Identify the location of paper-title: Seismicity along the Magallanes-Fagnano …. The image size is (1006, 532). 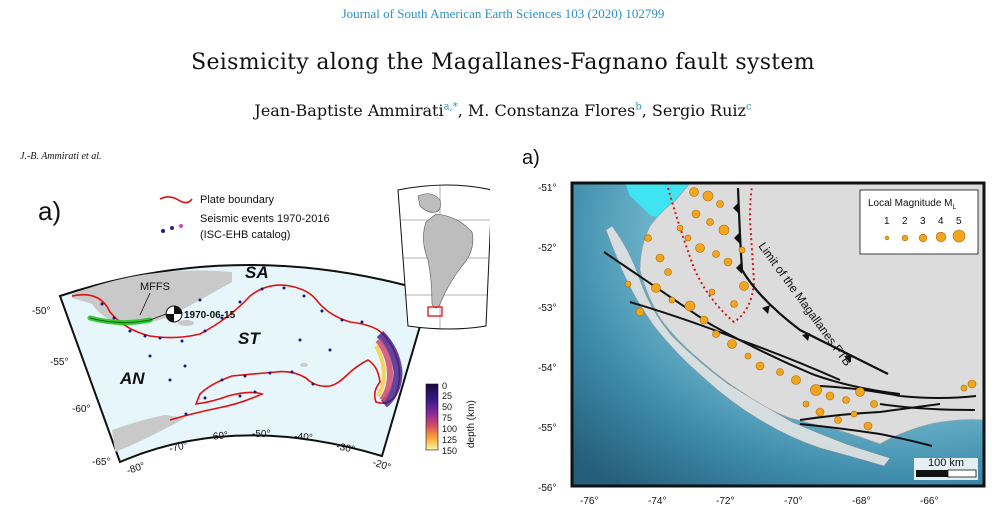
(503, 62).